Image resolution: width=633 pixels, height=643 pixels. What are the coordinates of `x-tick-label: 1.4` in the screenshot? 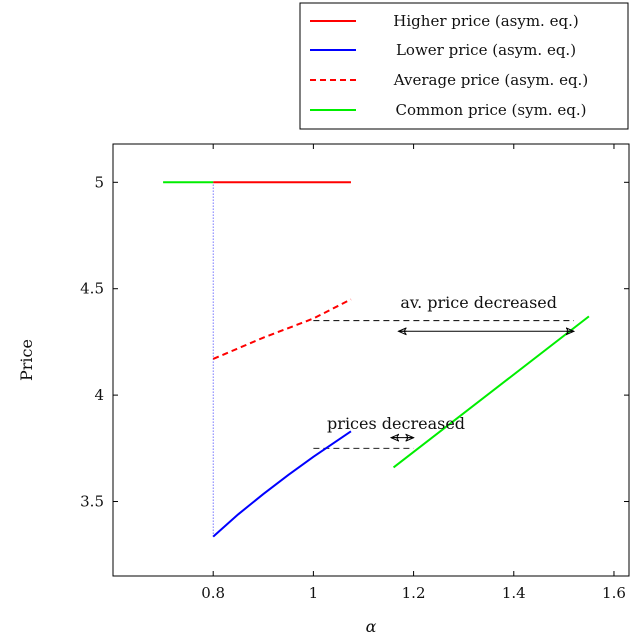 It's located at (514, 593).